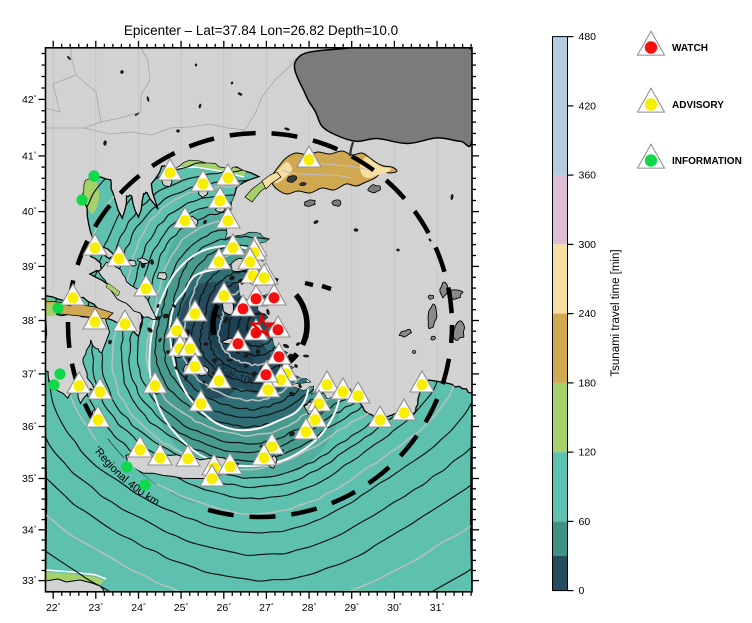 This screenshot has height=623, width=752. What do you see at coordinates (437, 608) in the screenshot?
I see `svg-text: 31°` at bounding box center [437, 608].